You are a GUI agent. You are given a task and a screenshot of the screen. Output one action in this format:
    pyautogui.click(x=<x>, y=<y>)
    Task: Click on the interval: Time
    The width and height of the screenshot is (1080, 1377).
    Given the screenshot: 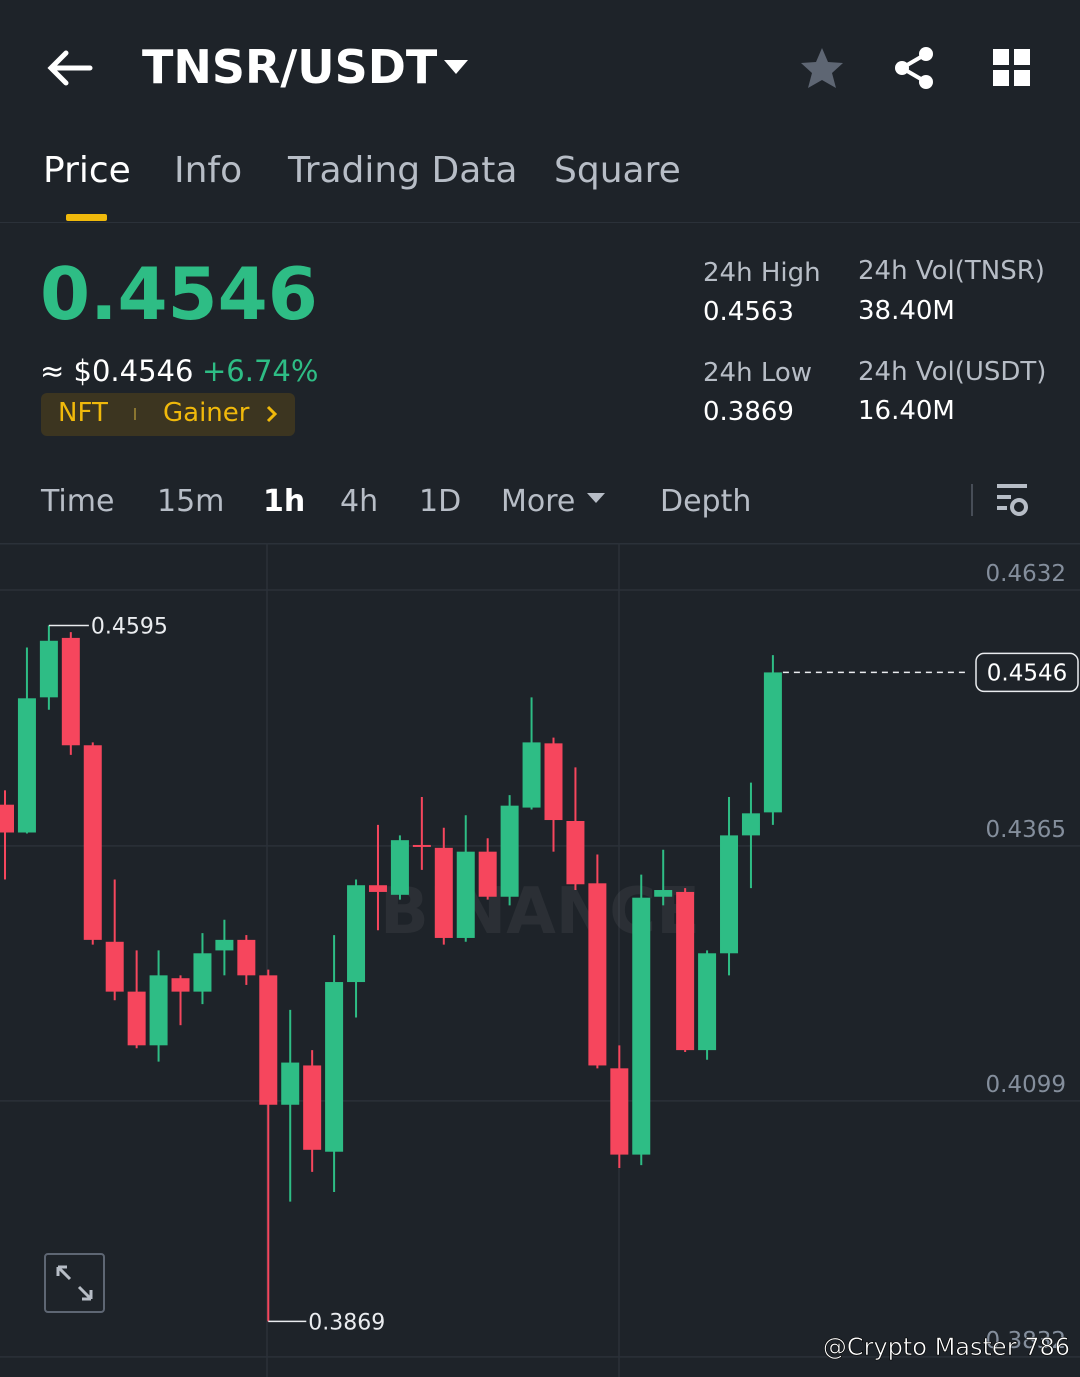 What is the action you would take?
    pyautogui.click(x=78, y=501)
    